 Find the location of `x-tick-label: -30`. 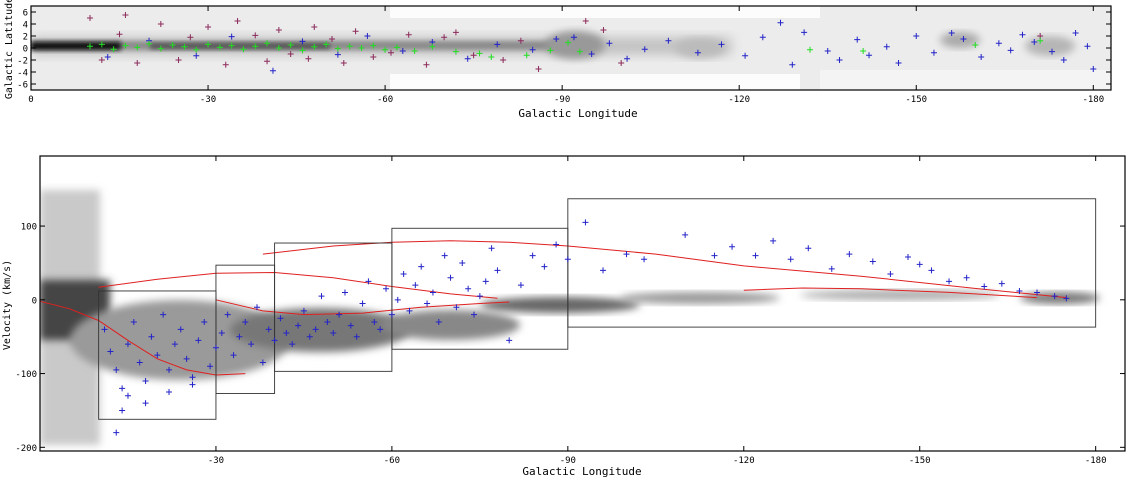

x-tick-label: -30 is located at coordinates (216, 461).